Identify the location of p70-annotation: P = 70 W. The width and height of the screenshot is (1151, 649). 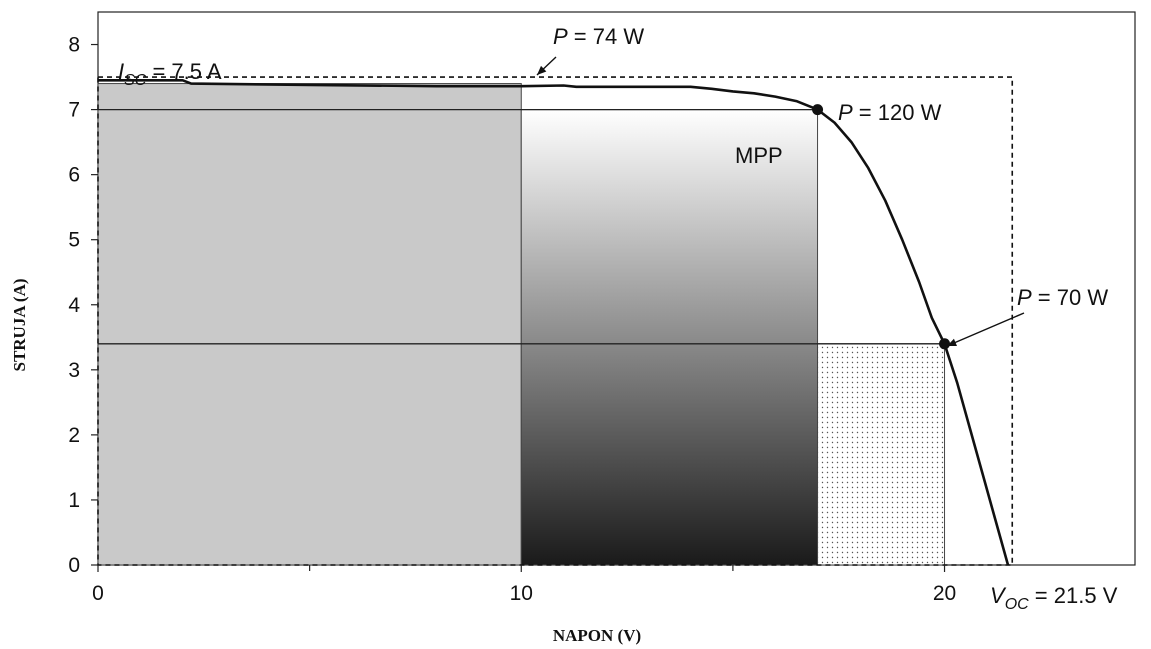
(1062, 297).